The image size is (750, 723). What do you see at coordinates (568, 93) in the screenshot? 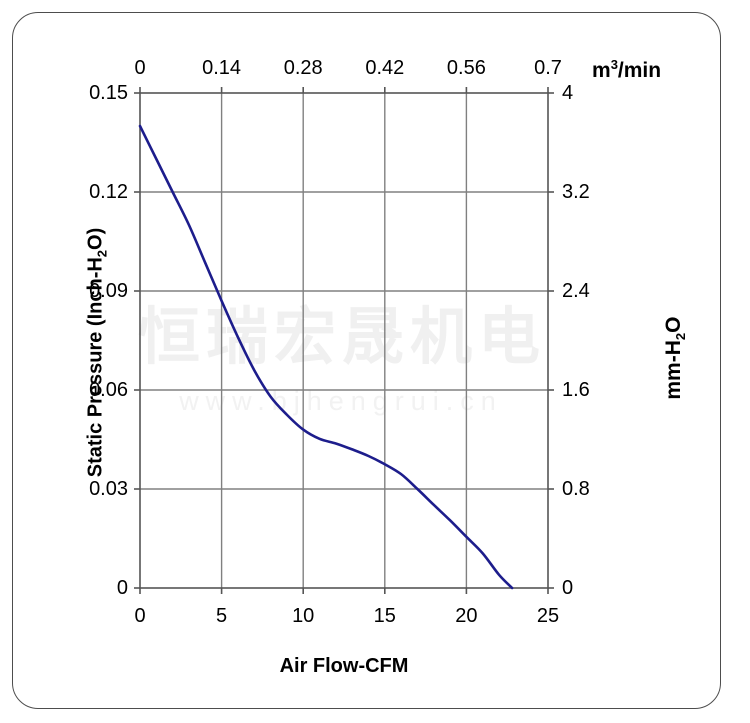
I see `right-tick-label-5: 4` at bounding box center [568, 93].